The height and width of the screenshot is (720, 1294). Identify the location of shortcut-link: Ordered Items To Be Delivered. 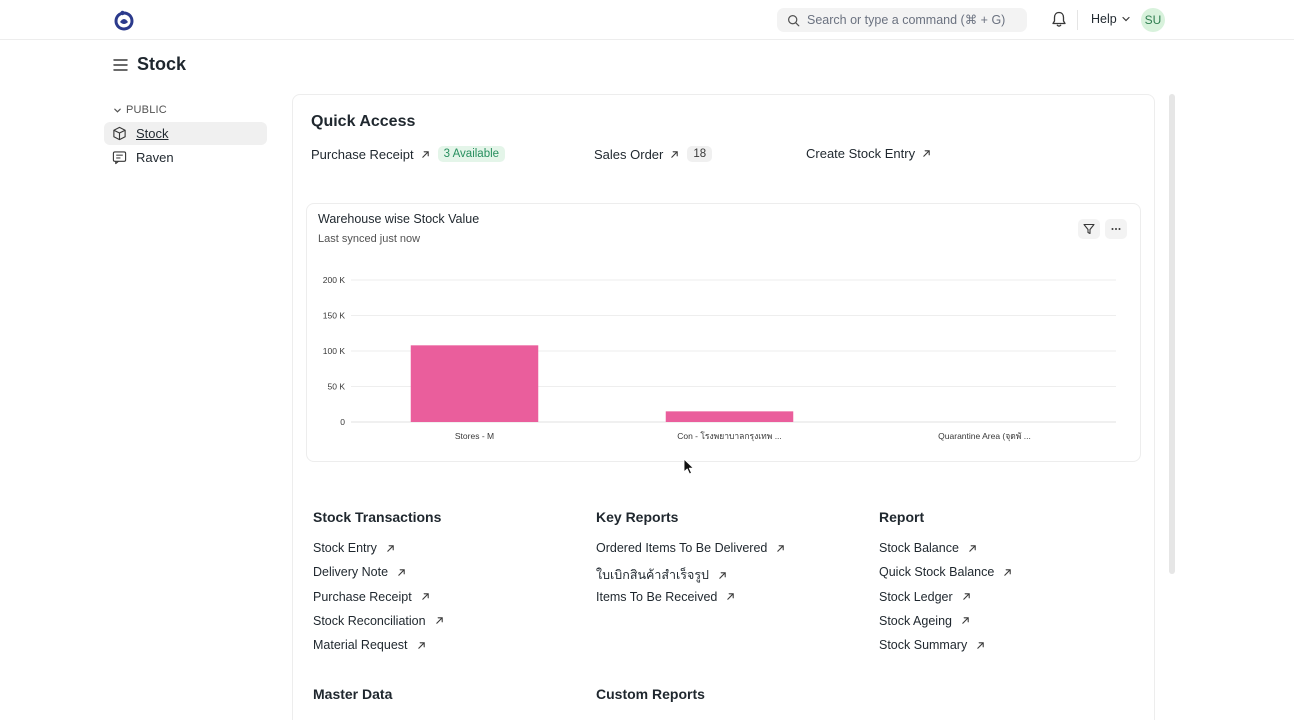
(690, 548).